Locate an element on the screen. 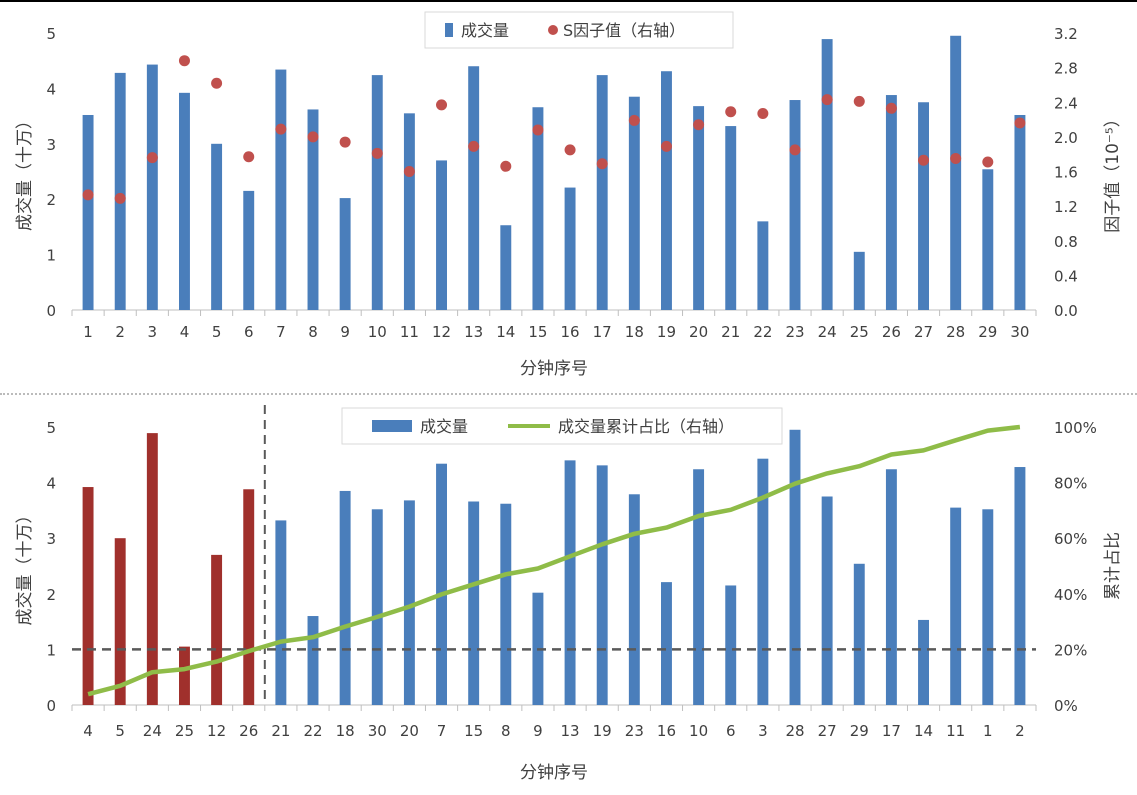 This screenshot has height=795, width=1137. y2-tick-label: 3.2 is located at coordinates (1066, 34).